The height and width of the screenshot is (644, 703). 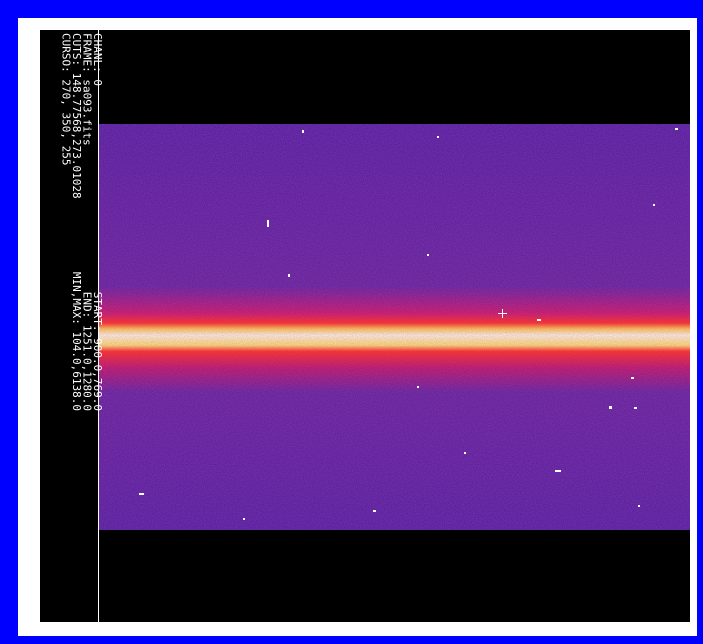 I want to click on header-line: FRAME: sa093.fits, so click(x=87, y=89).